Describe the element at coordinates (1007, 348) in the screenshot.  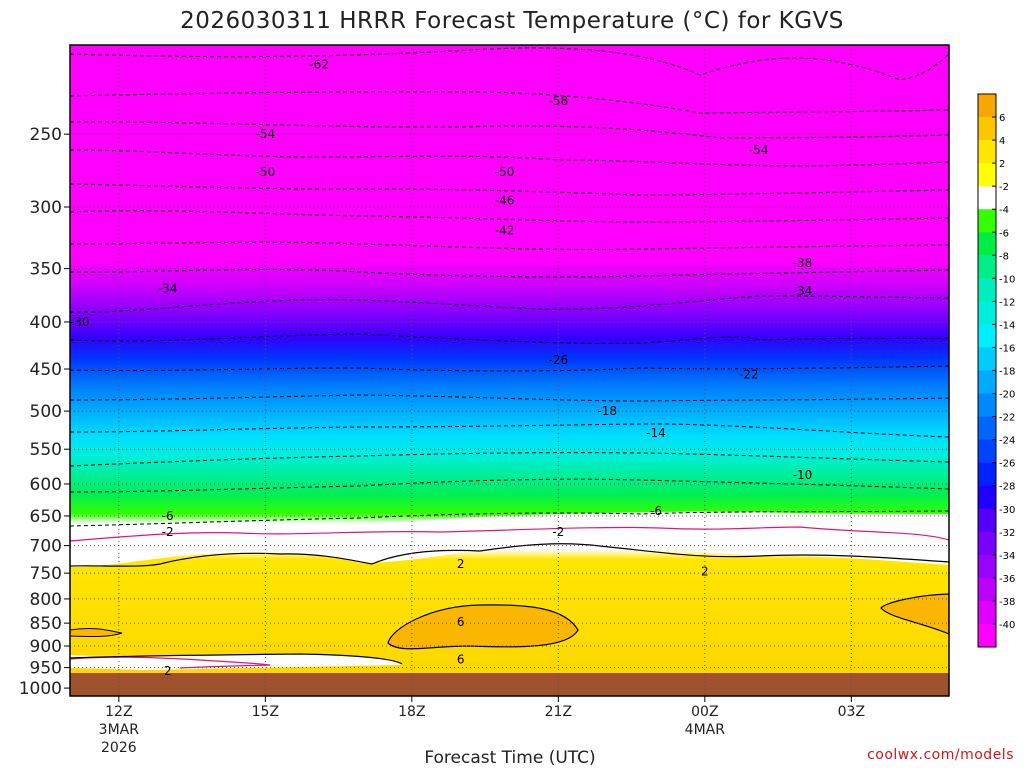
I see `colorbar-label: -16` at that location.